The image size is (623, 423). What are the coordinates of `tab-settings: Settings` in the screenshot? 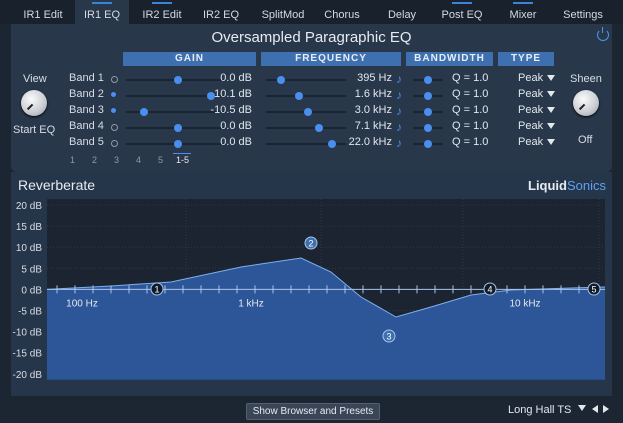 It's located at (583, 15).